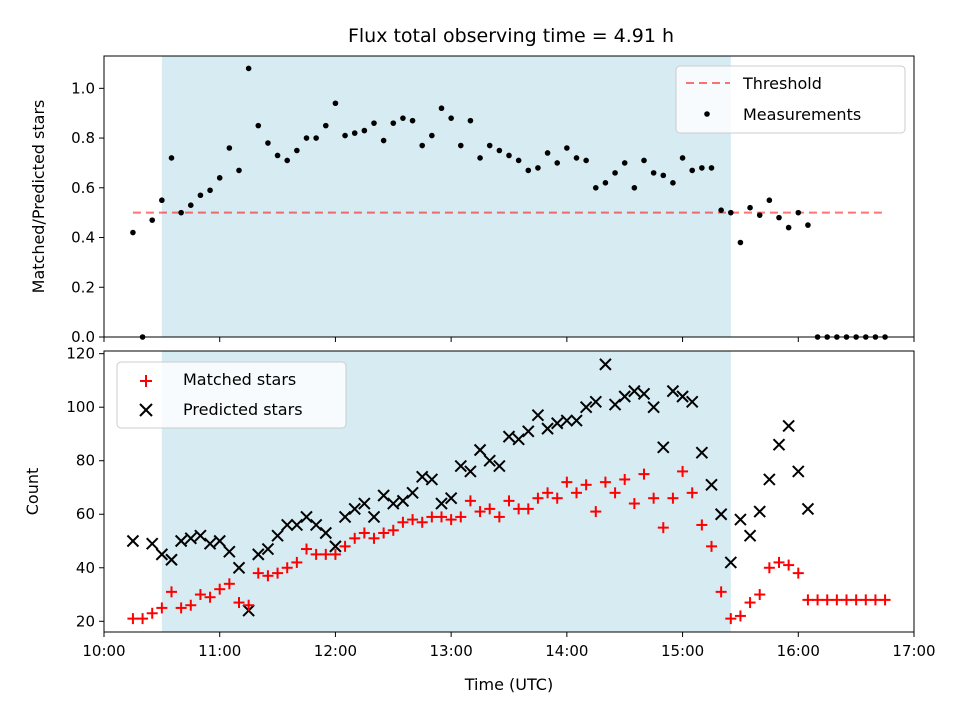  I want to click on top-y-axis-ticks: 0.0 0.2 0.4 0.6 0.8 1.0, so click(87, 212).